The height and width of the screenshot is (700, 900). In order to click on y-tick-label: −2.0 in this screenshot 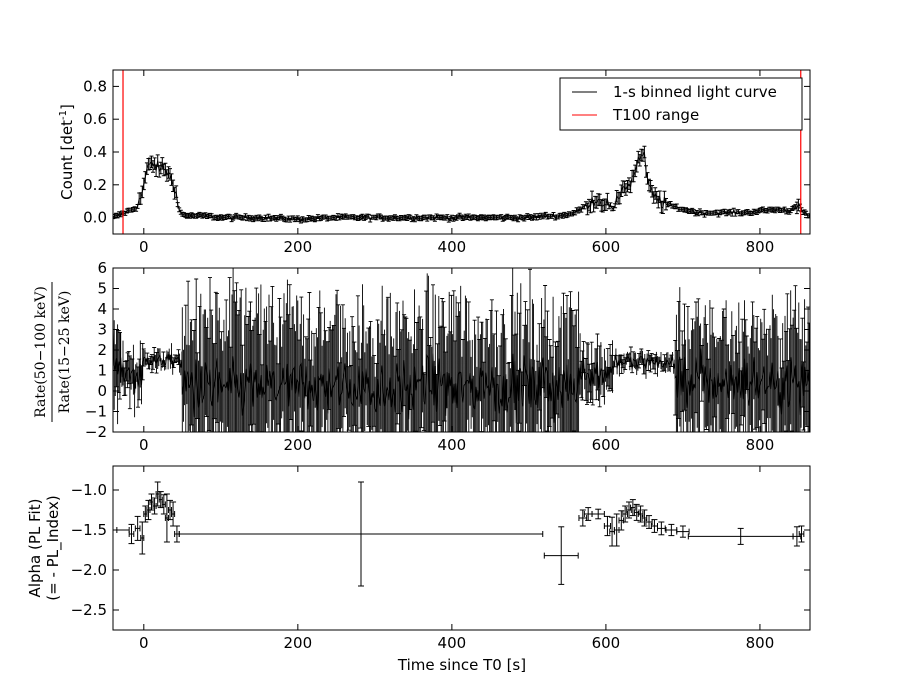, I will do `click(89, 570)`.